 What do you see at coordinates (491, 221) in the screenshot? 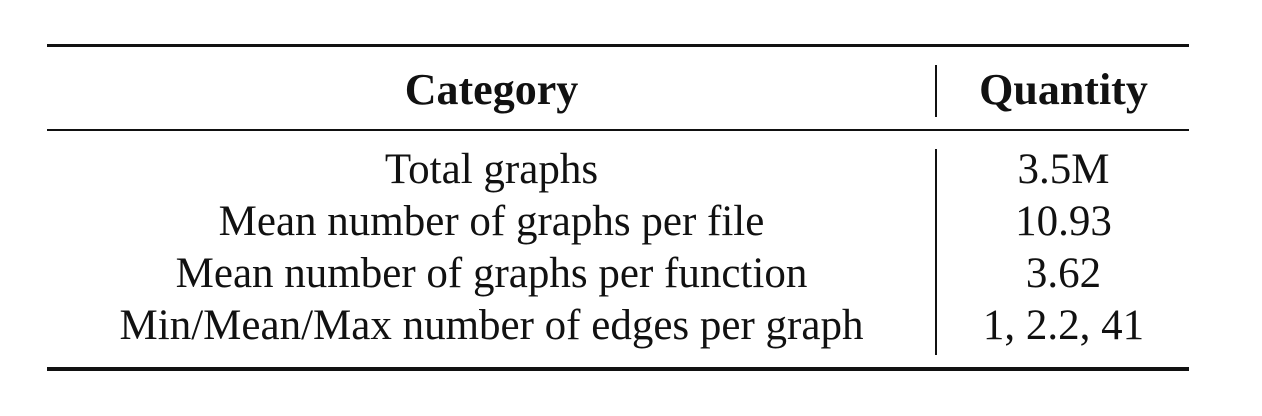
I see `table-row-2-category: Mean number of graphs per file` at bounding box center [491, 221].